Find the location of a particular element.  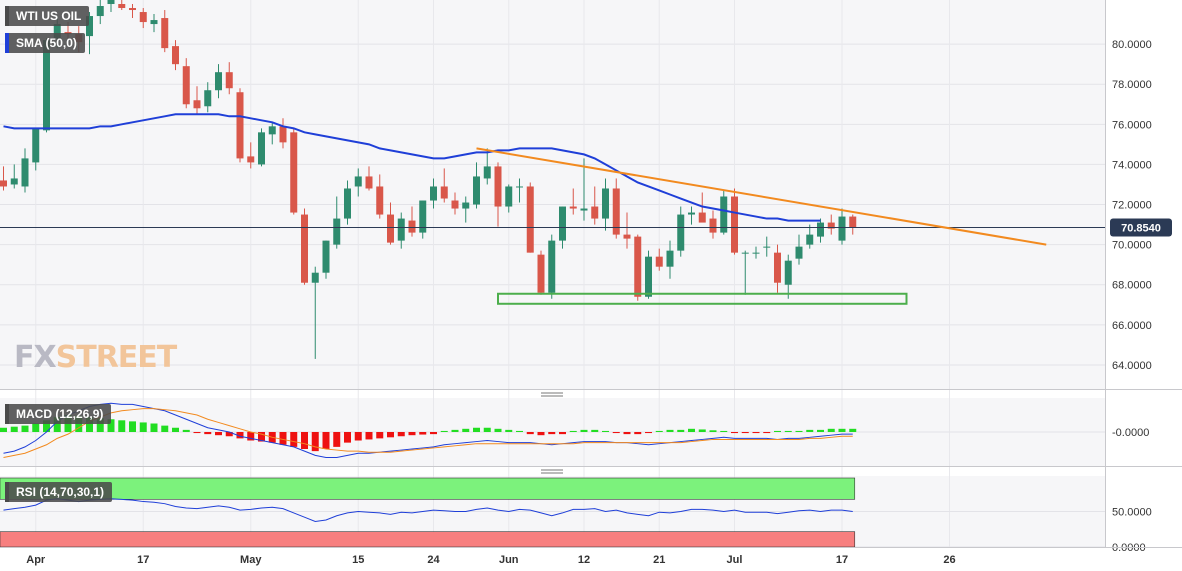

instrument-label: WTI US OIL is located at coordinates (47, 16).